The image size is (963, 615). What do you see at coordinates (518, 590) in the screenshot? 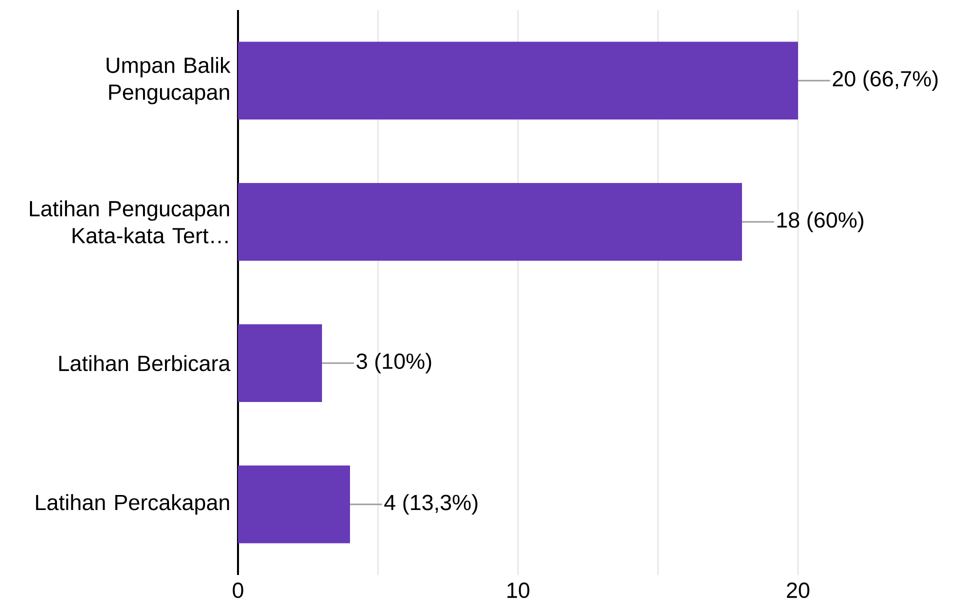
I see `x-tick-label: 10` at bounding box center [518, 590].